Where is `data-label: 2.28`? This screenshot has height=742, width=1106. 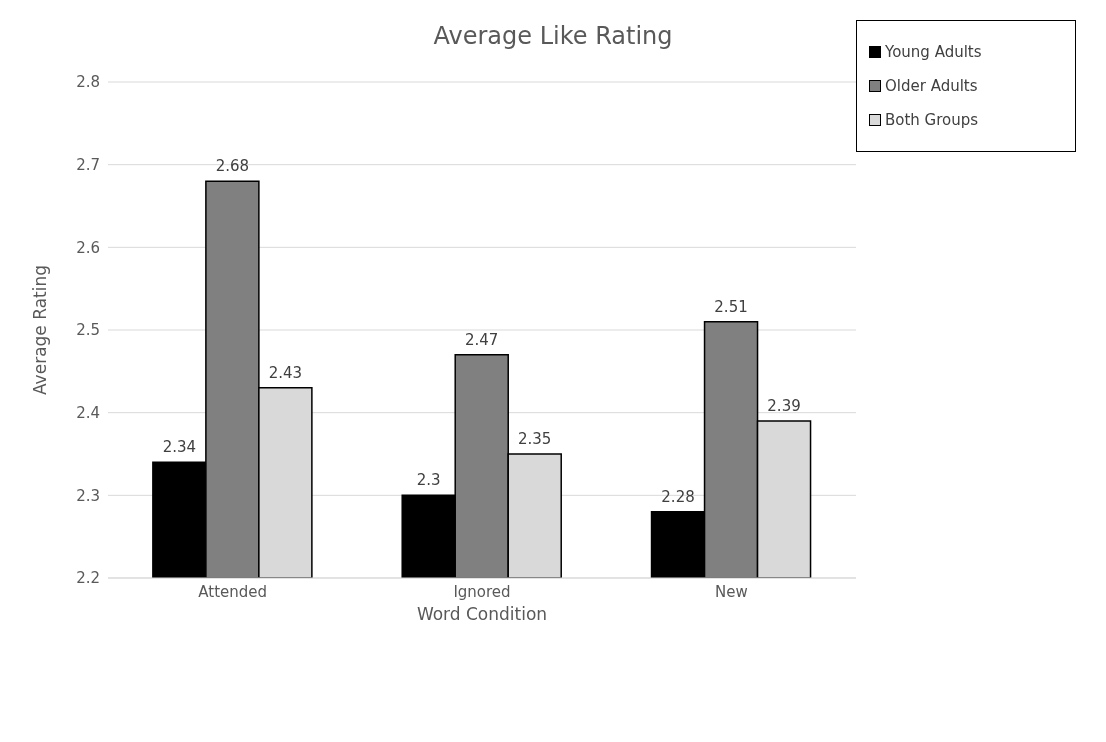
data-label: 2.28 is located at coordinates (678, 496).